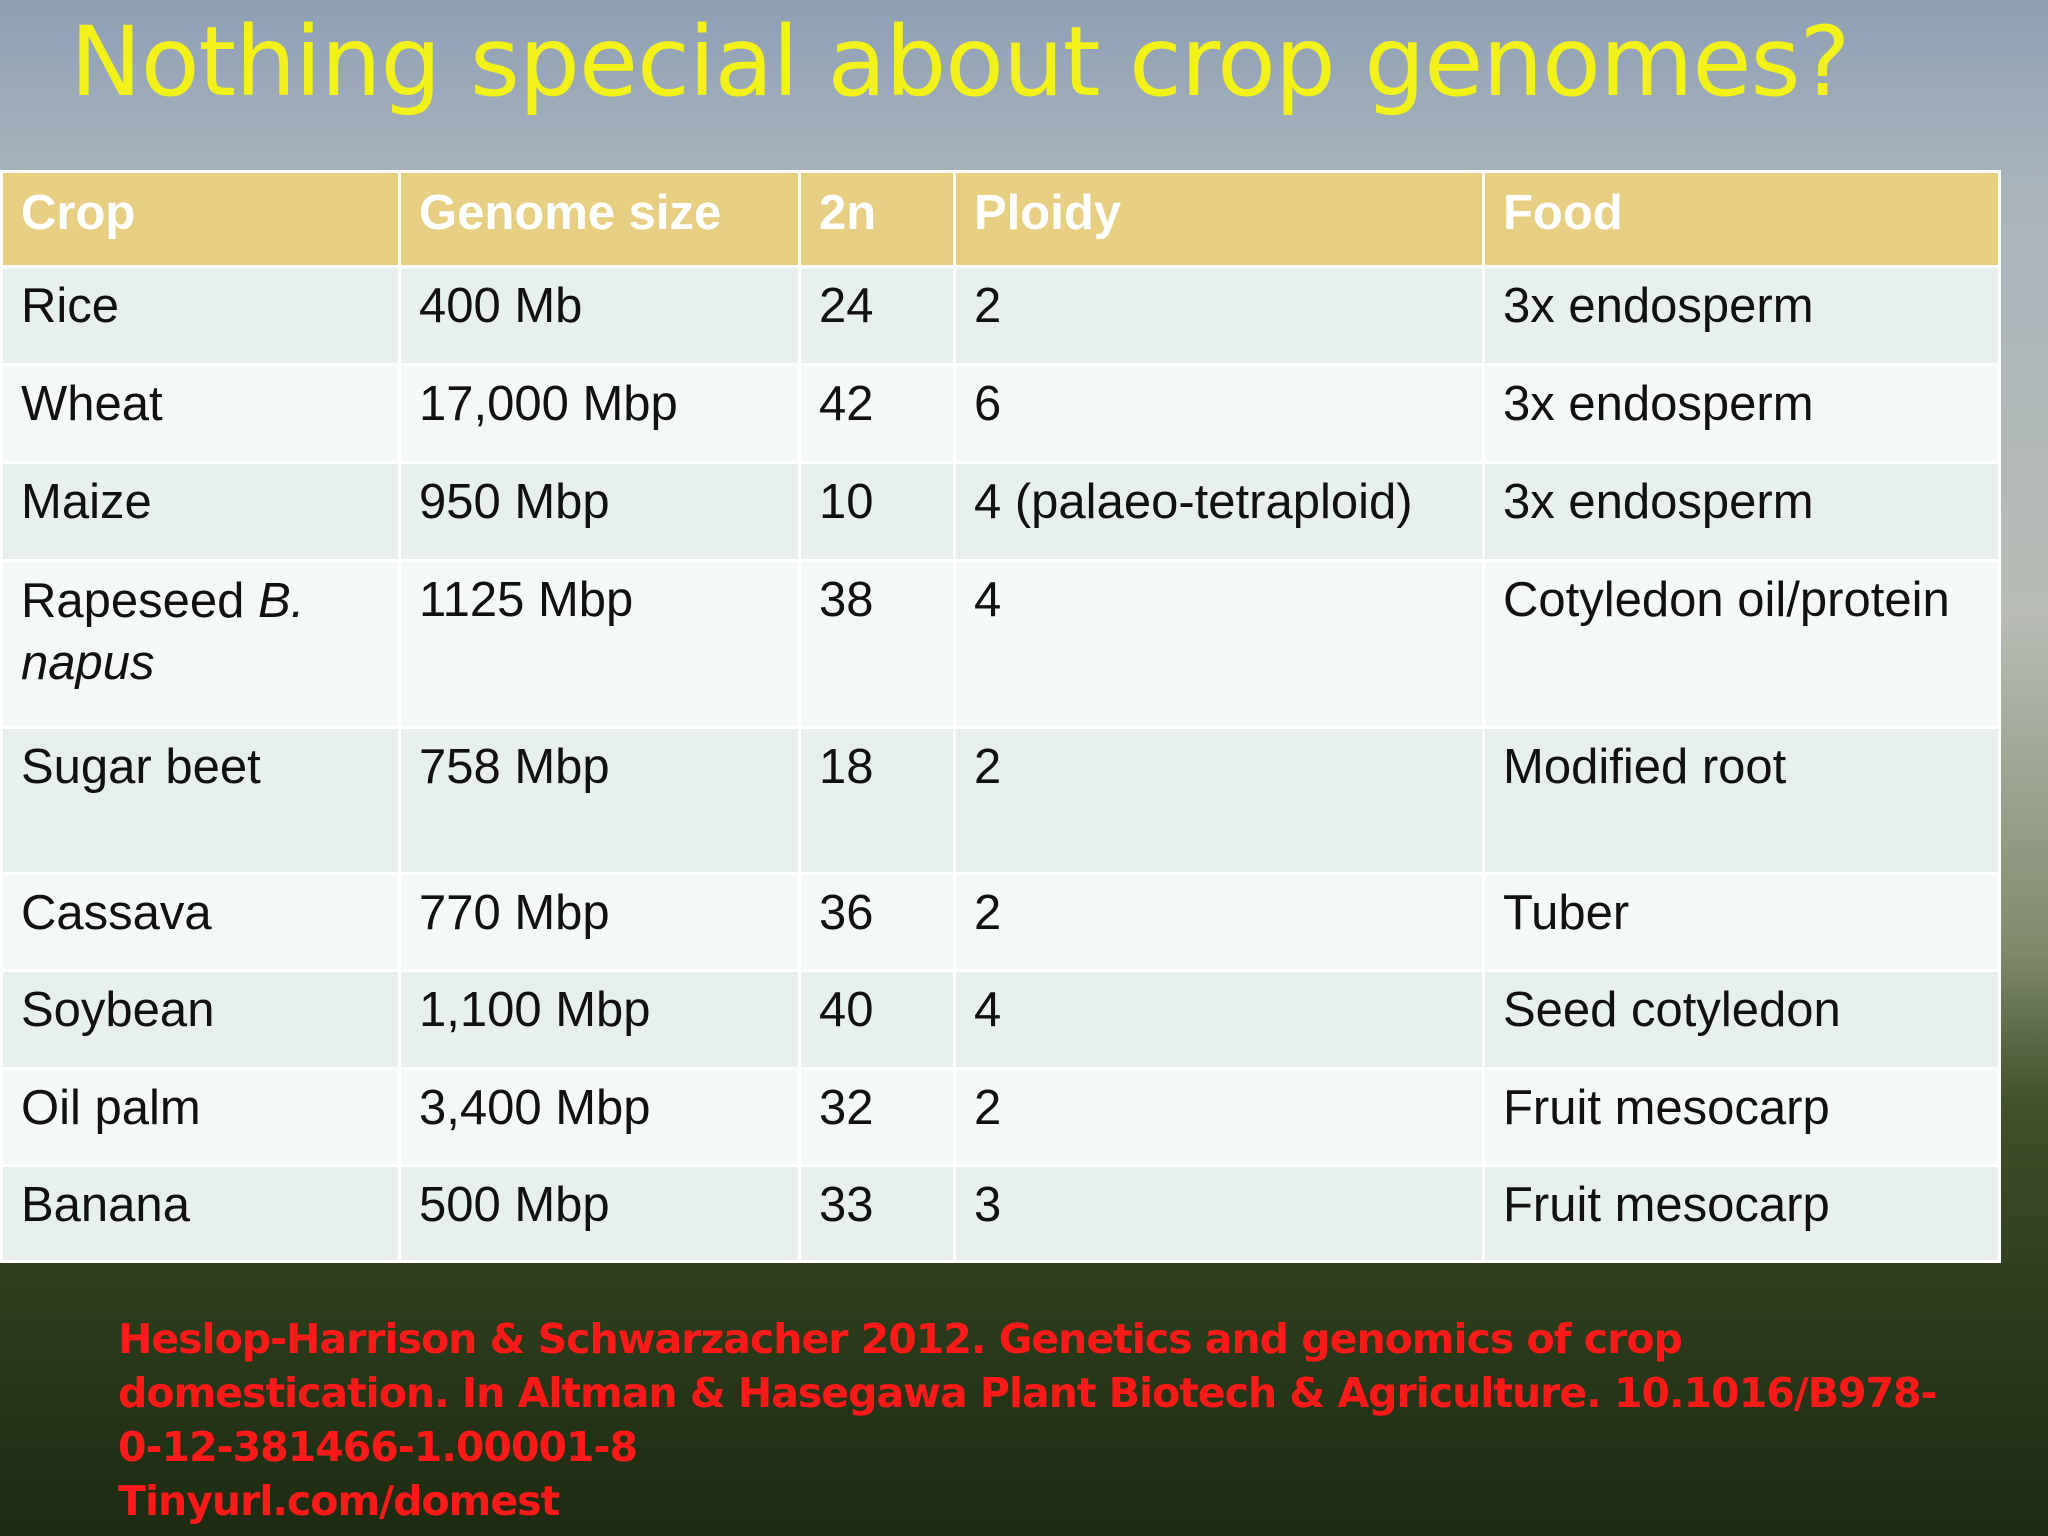  What do you see at coordinates (599, 219) in the screenshot?
I see `header-cell: Genome size` at bounding box center [599, 219].